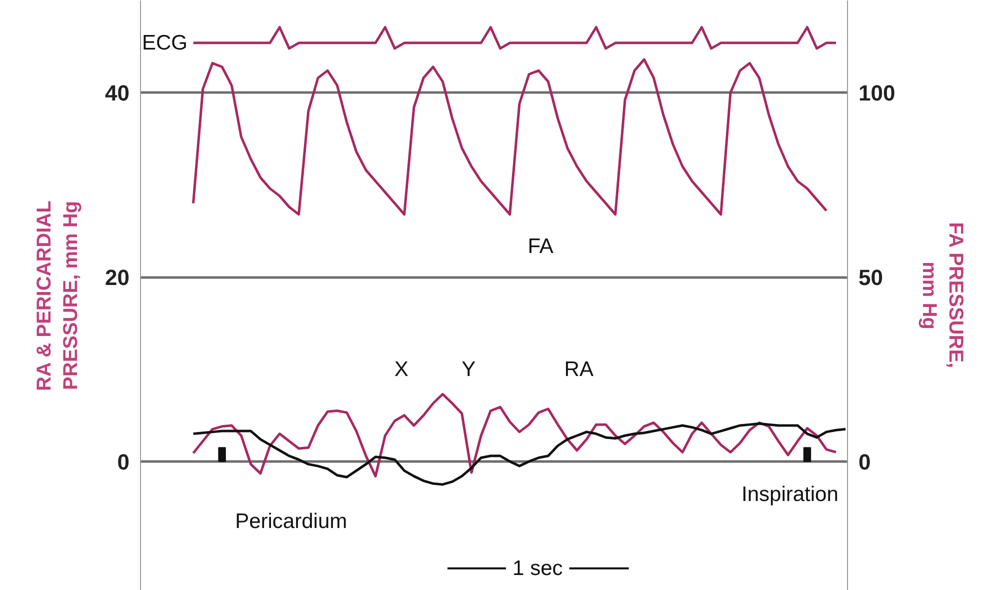 The width and height of the screenshot is (987, 590). What do you see at coordinates (877, 93) in the screenshot?
I see `y2-tick-label: 100` at bounding box center [877, 93].